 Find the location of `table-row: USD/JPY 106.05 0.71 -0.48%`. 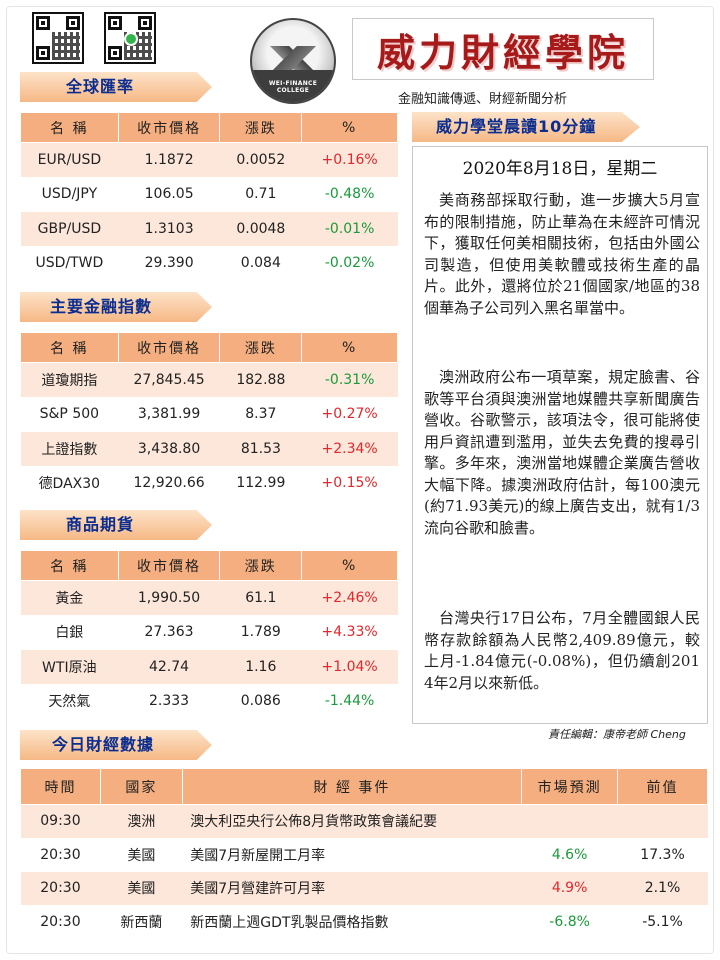

table-row: USD/JPY 106.05 0.71 -0.48% is located at coordinates (209, 194).